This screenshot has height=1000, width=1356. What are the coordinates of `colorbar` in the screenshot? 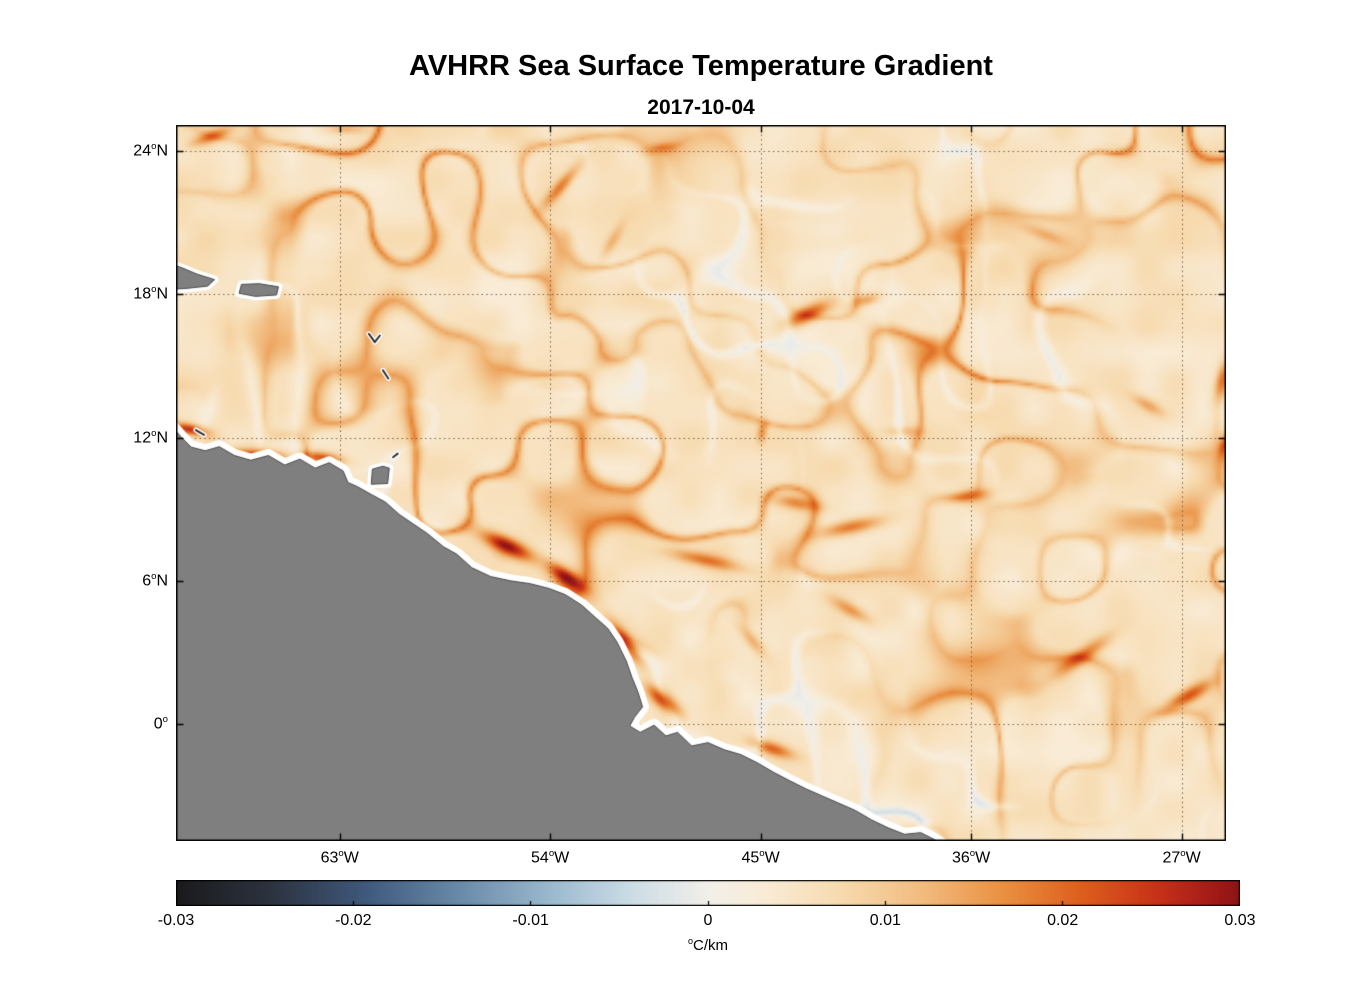 It's located at (708, 893).